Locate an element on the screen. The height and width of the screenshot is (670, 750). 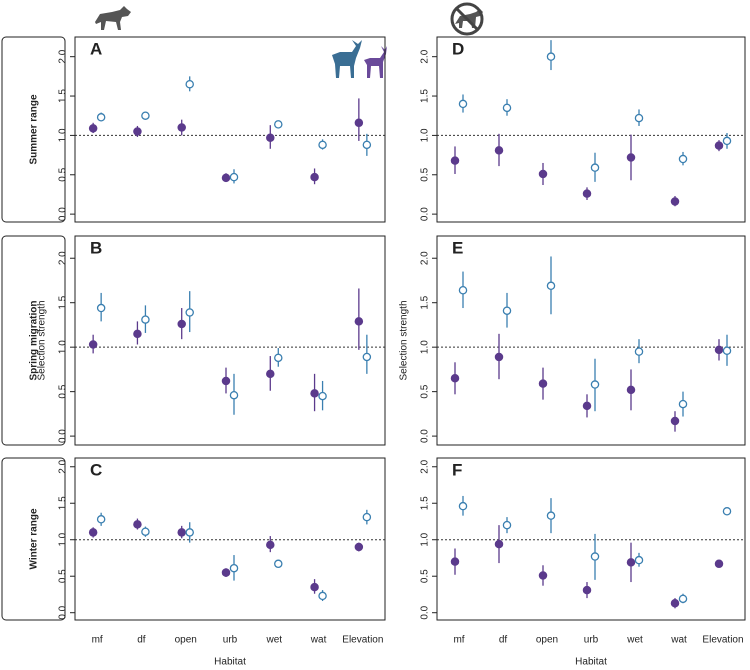
panel-letter: B is located at coordinates (96, 247).